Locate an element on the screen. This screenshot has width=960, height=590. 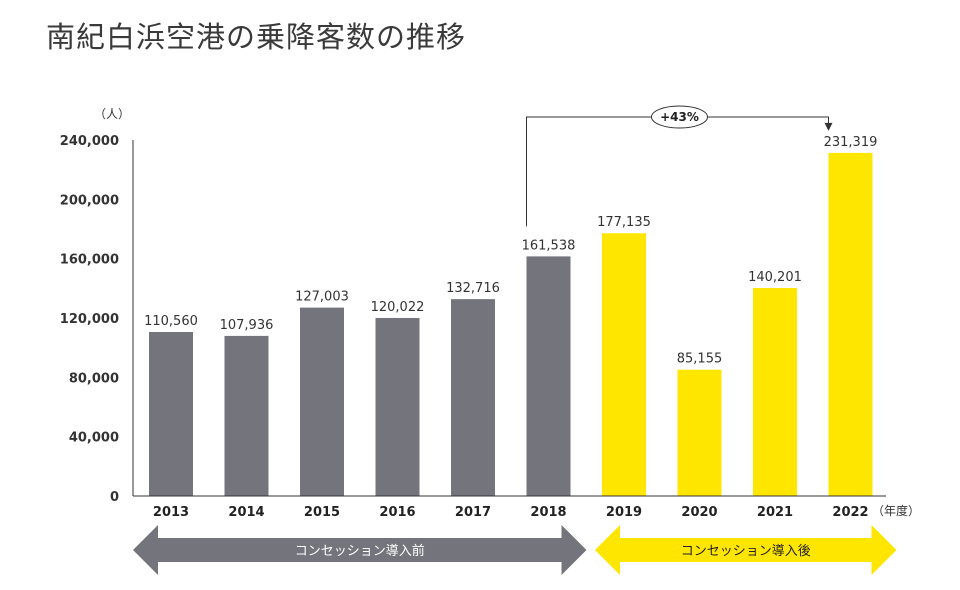
y-tick-label: 240,000 is located at coordinates (89, 141).